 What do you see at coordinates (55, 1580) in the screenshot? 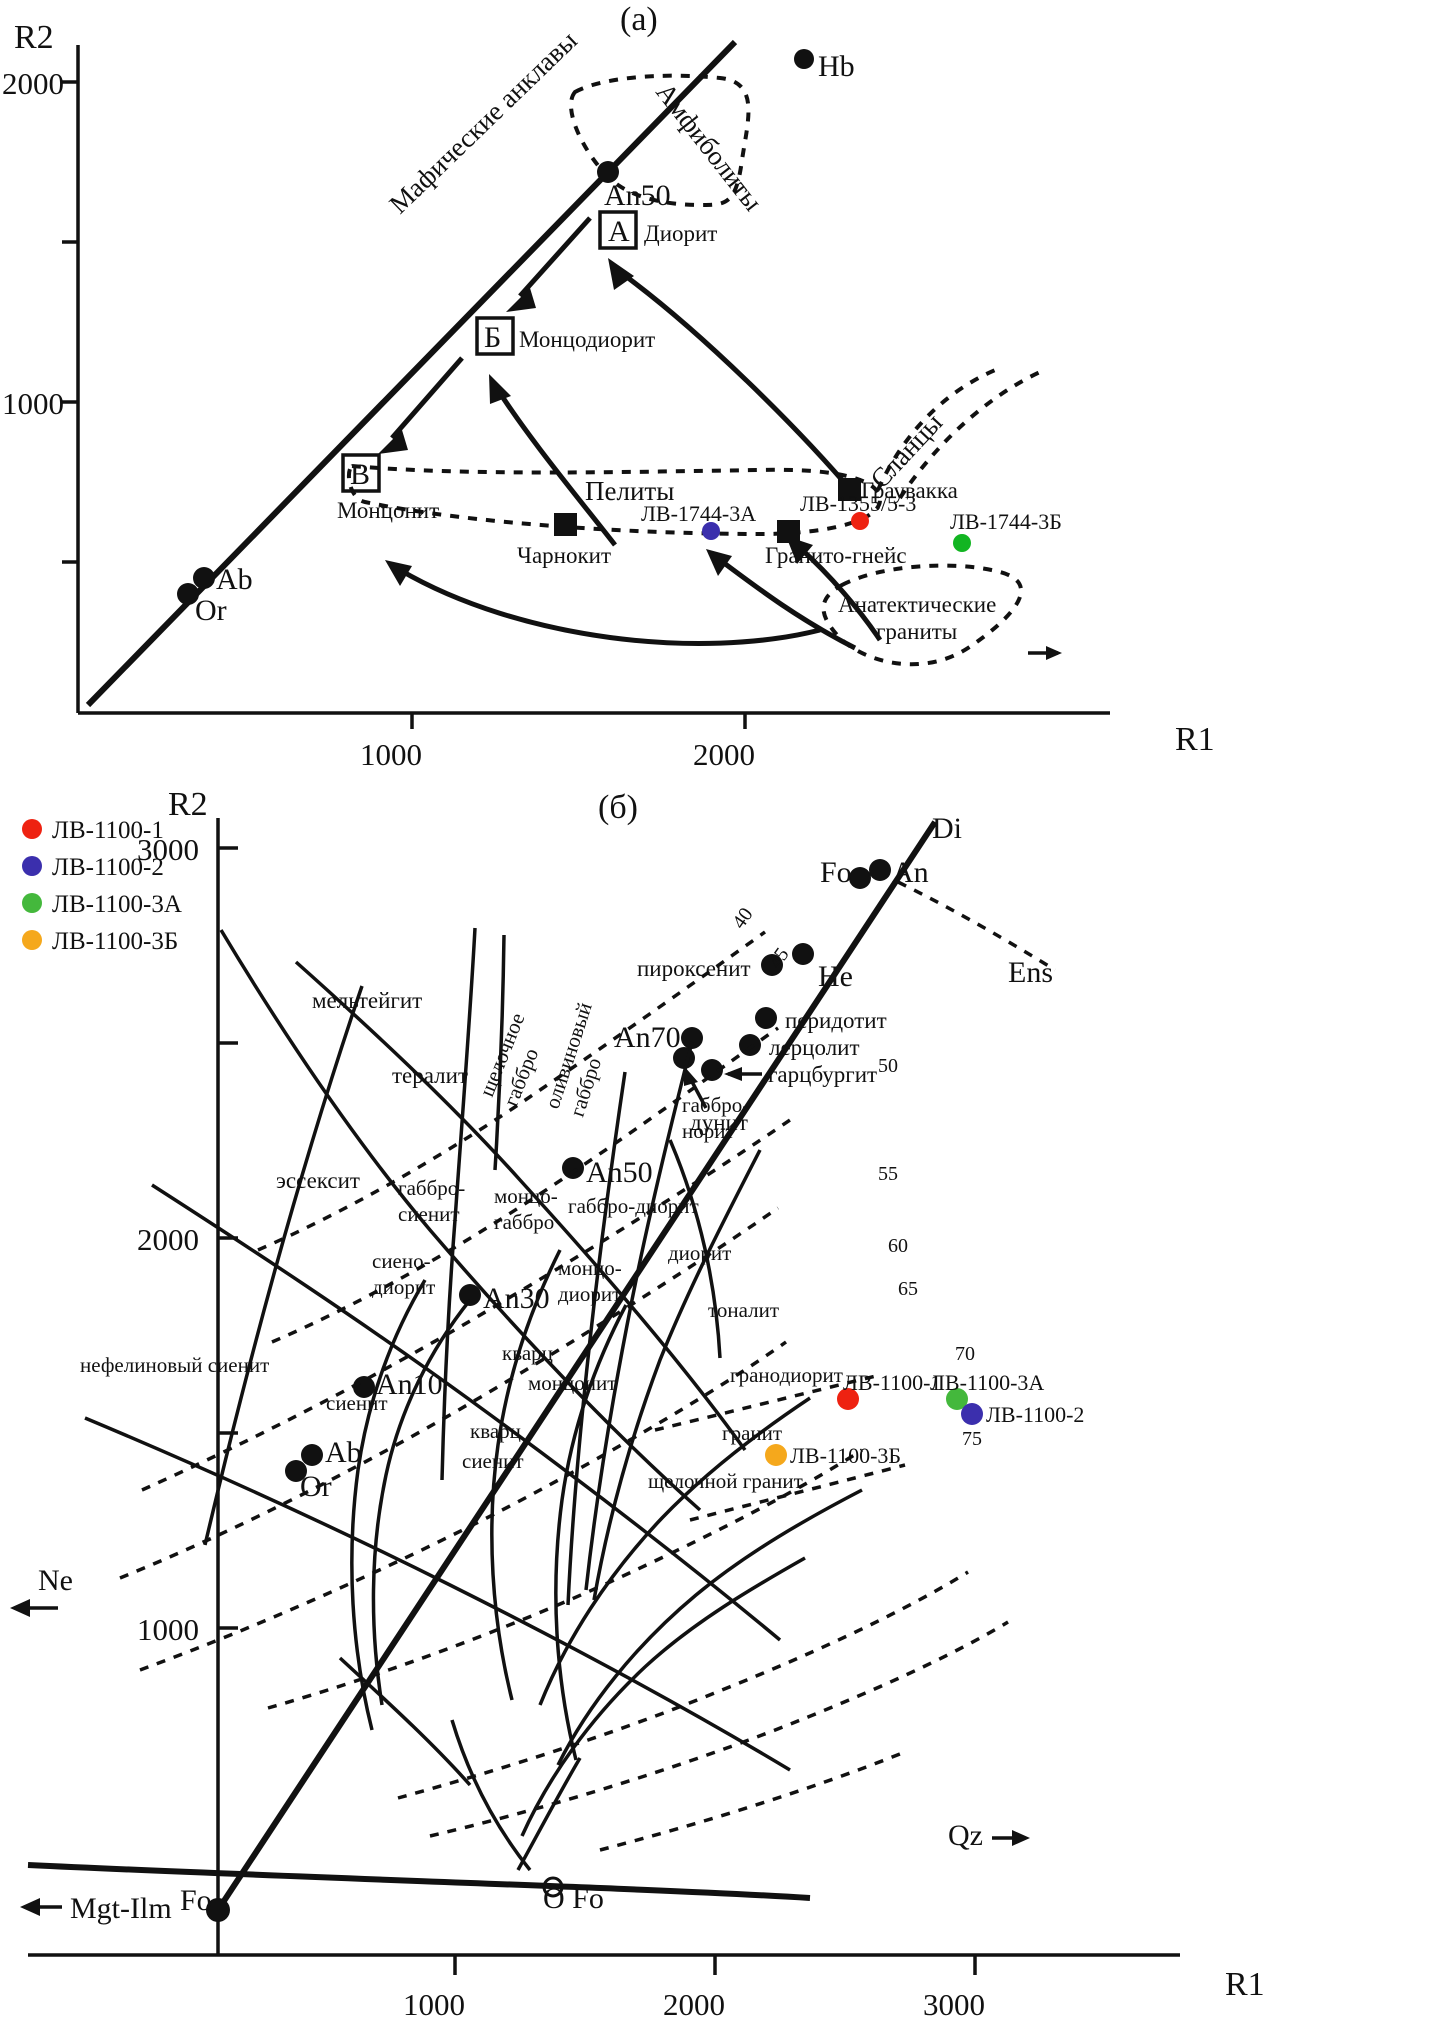
I see `label-ne: Ne` at bounding box center [55, 1580].